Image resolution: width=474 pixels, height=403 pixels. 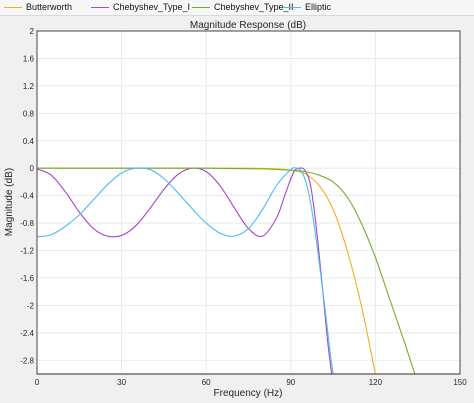 I want to click on legend-item-butterworth: Butterworth, so click(x=38, y=7).